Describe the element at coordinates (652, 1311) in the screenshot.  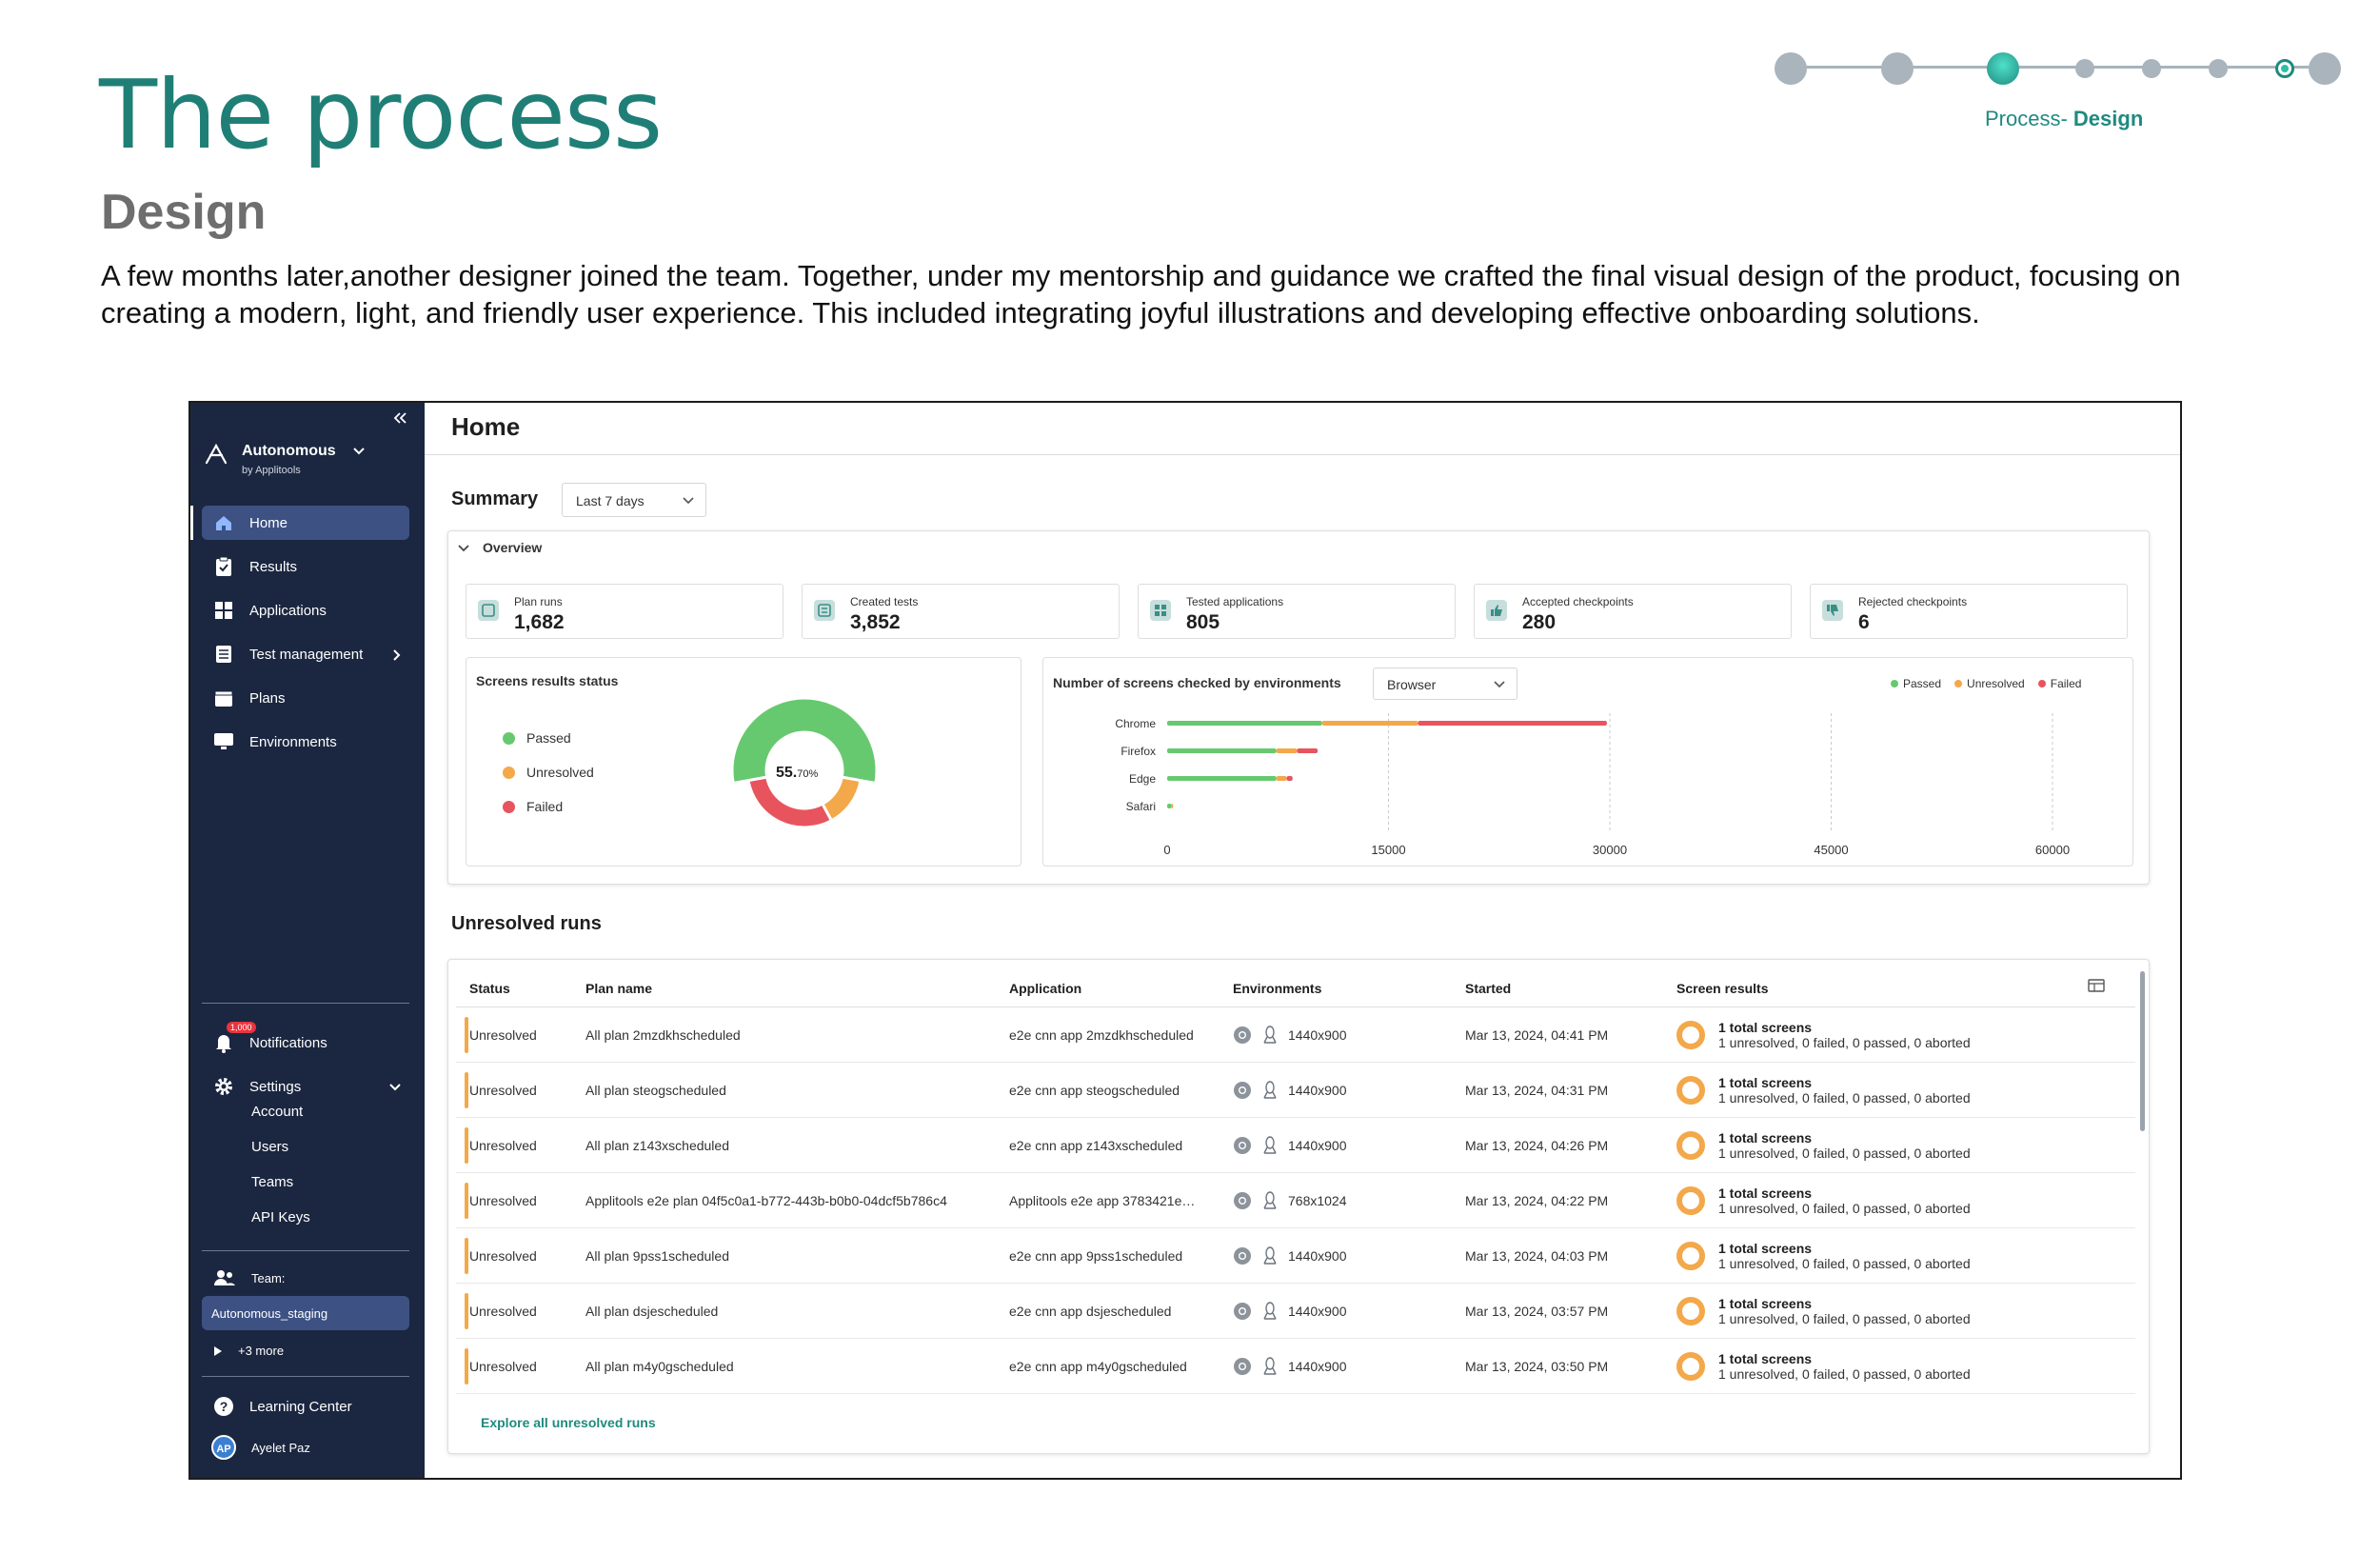
I see `cell-plan-name: All plan dsjescheduled` at that location.